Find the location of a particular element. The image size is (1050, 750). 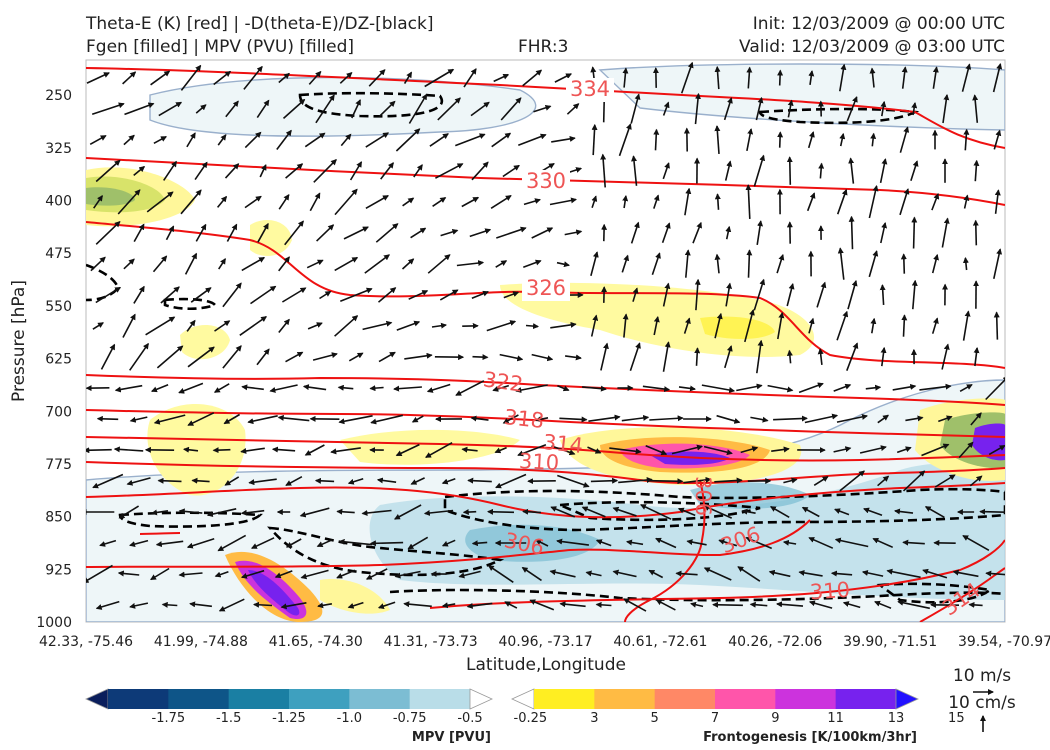

theta-e-label: 326 is located at coordinates (546, 288).